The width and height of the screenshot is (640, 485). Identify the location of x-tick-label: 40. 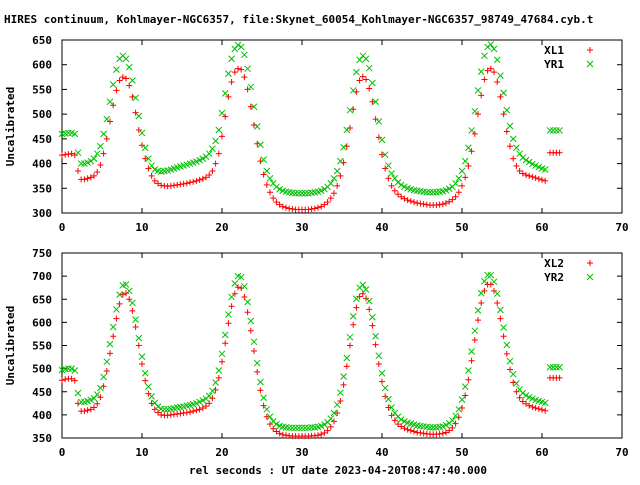
(381, 227).